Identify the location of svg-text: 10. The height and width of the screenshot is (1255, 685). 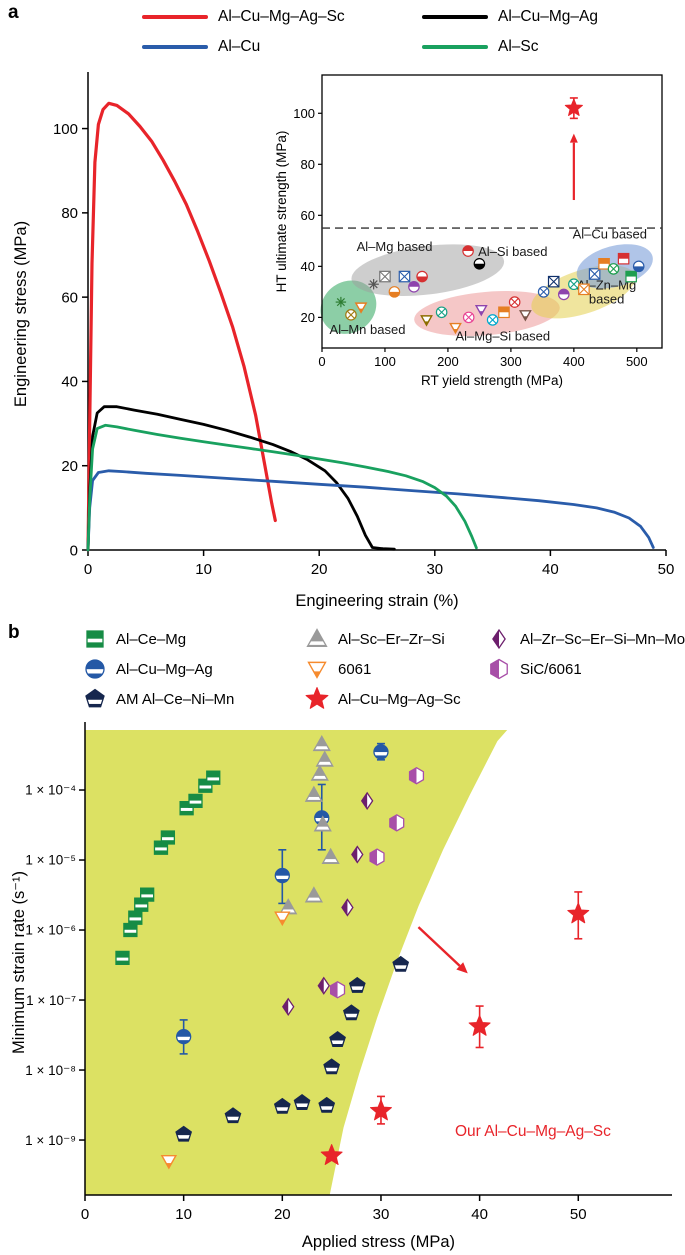
(203, 569).